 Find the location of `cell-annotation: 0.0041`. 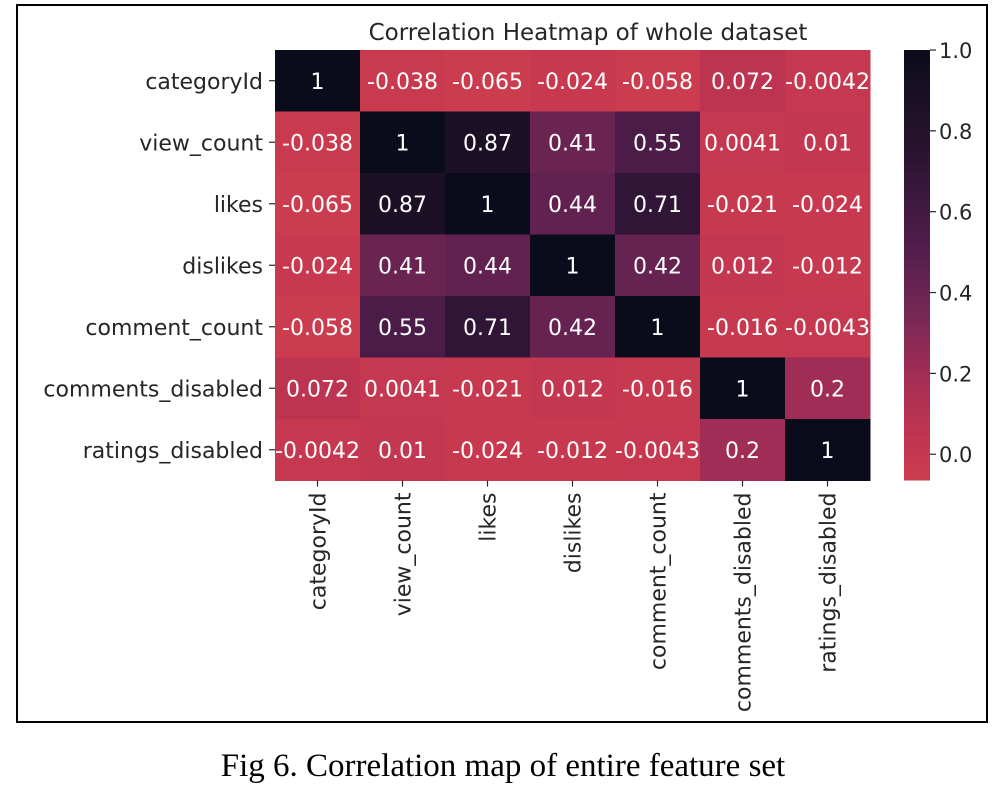

cell-annotation: 0.0041 is located at coordinates (742, 143).